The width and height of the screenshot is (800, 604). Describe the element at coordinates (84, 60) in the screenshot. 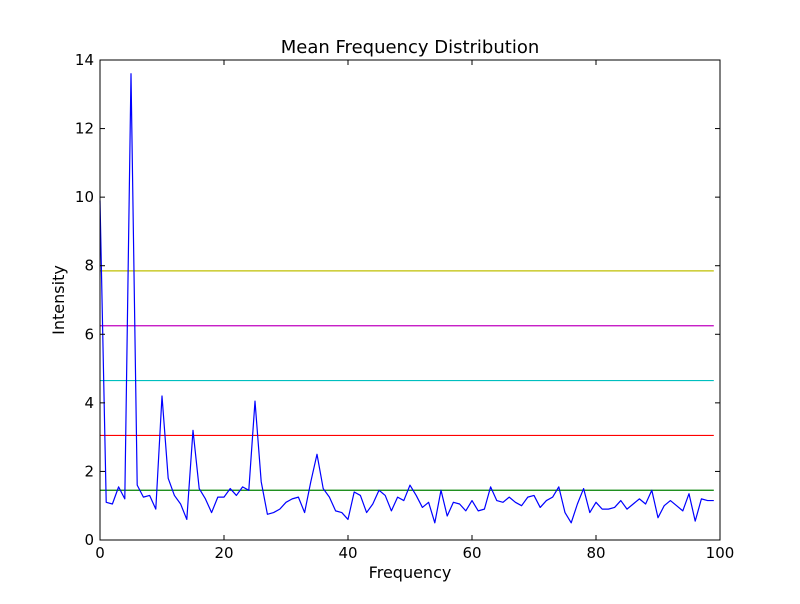

I see `y-tick-label: 14` at that location.